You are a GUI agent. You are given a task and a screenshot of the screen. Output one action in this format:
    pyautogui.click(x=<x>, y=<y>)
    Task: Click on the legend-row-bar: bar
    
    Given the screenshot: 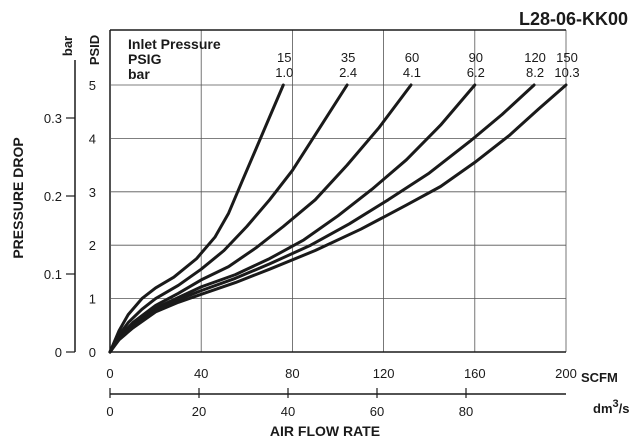 What is the action you would take?
    pyautogui.click(x=139, y=74)
    